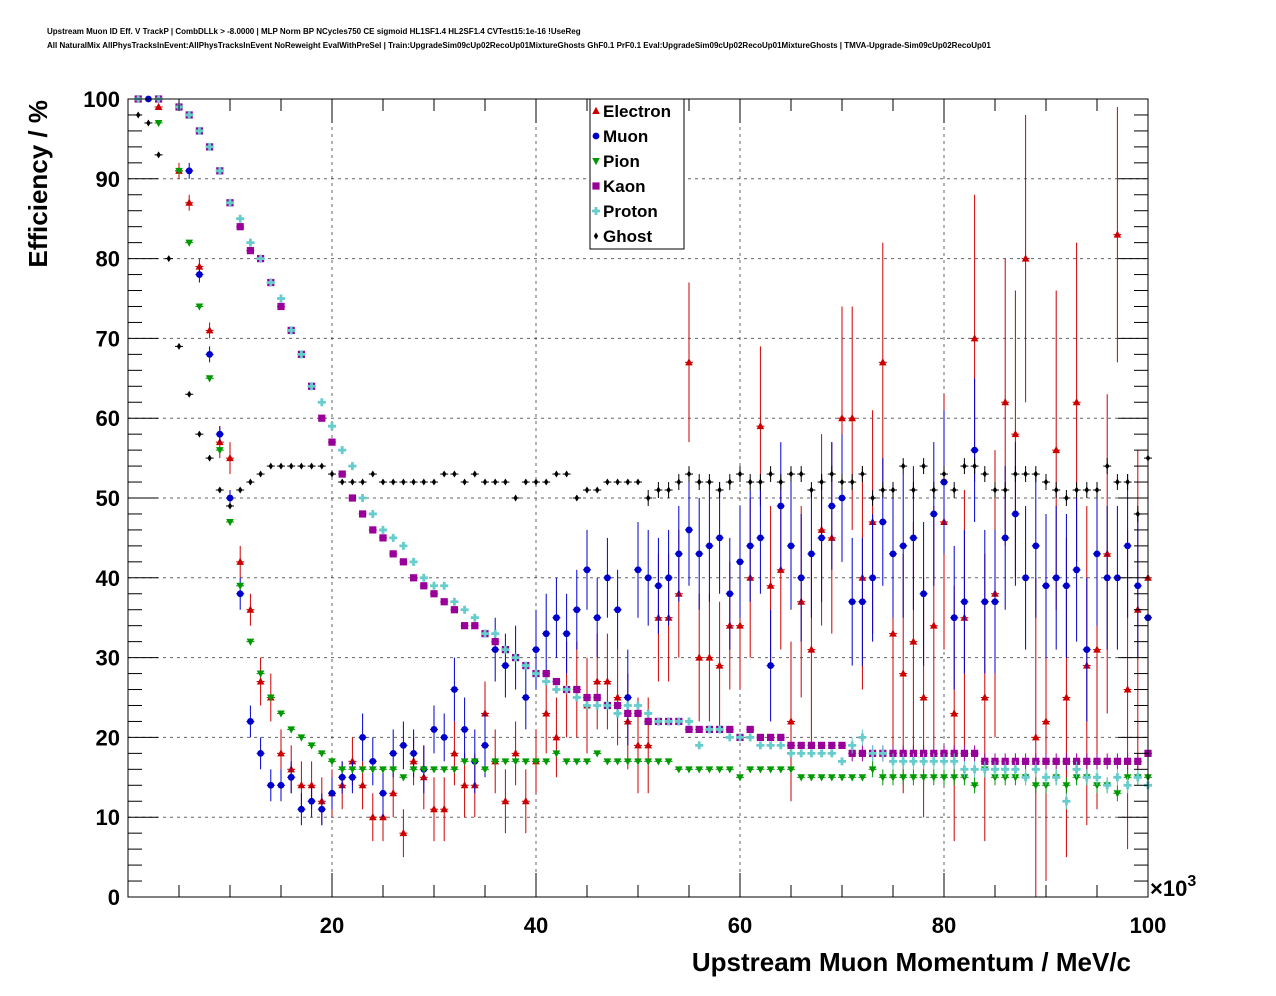 This screenshot has width=1276, height=996. Describe the element at coordinates (637, 174) in the screenshot. I see `legend-box` at that location.